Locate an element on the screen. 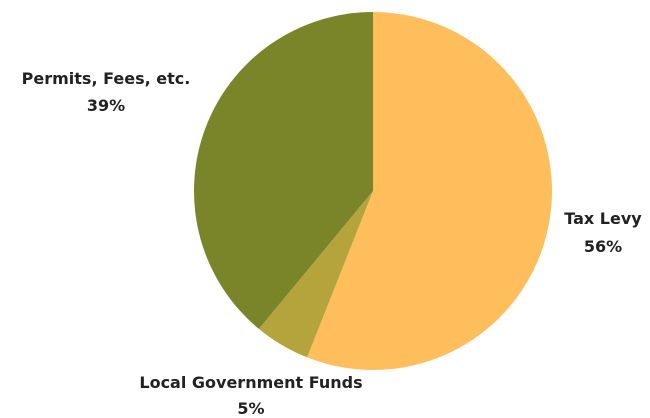 The width and height of the screenshot is (650, 418). slice-label-permits-fees-percent: 39% is located at coordinates (106, 105).